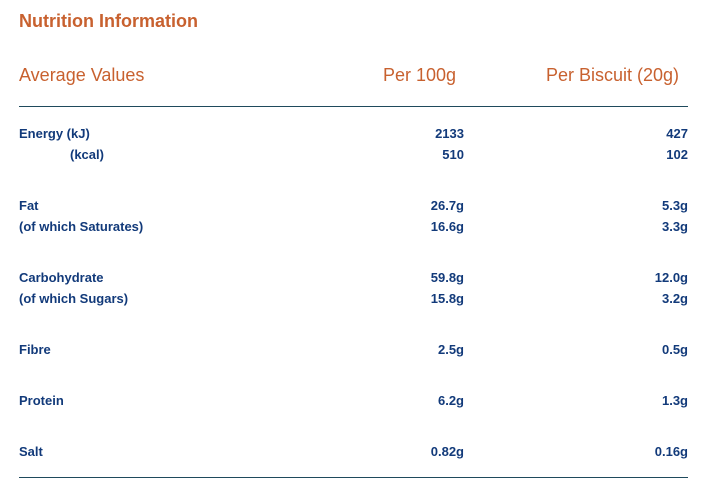  What do you see at coordinates (41, 400) in the screenshot?
I see `row-label: Protein` at bounding box center [41, 400].